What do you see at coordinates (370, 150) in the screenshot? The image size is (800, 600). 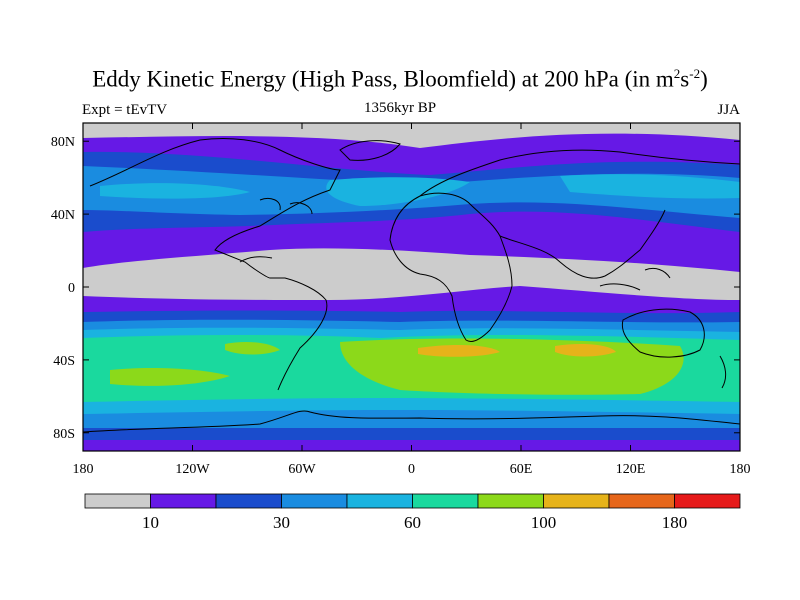 I see `greenland-coast` at bounding box center [370, 150].